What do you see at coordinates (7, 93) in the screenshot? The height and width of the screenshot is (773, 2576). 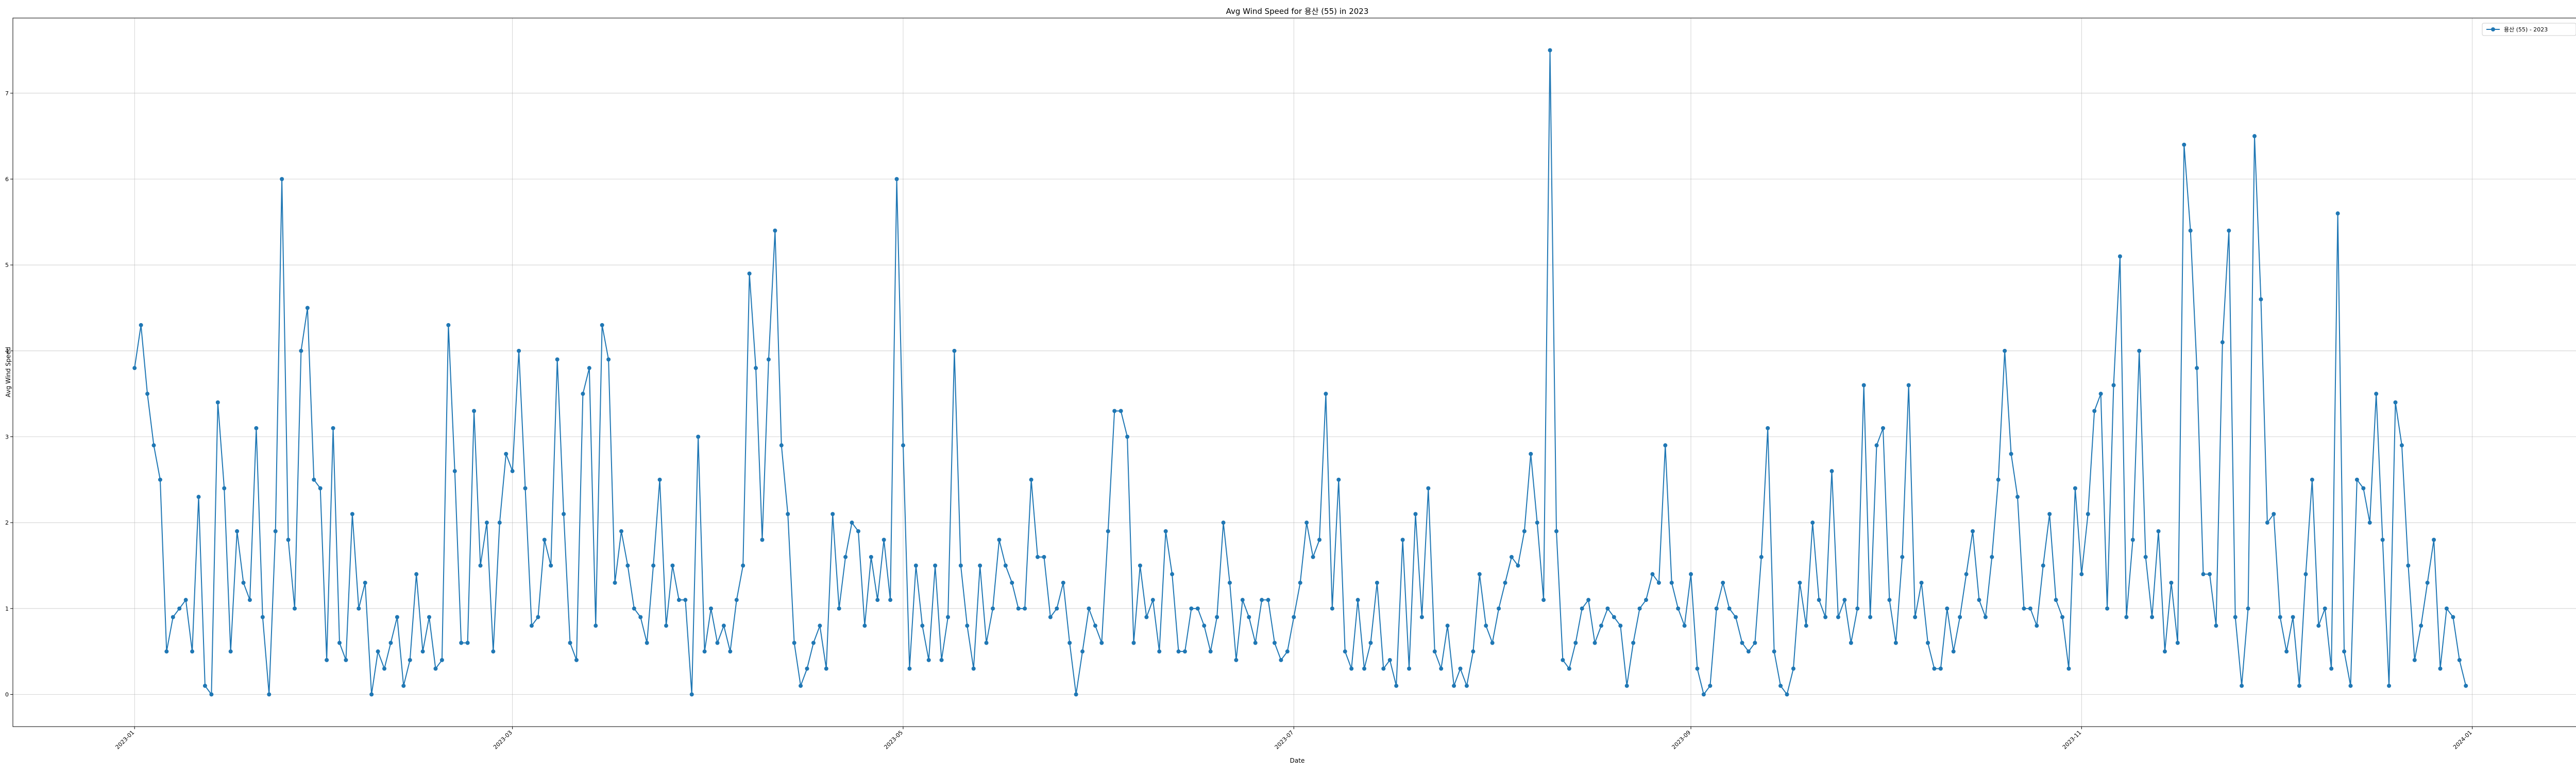 I see `y-tick-label: 7` at bounding box center [7, 93].